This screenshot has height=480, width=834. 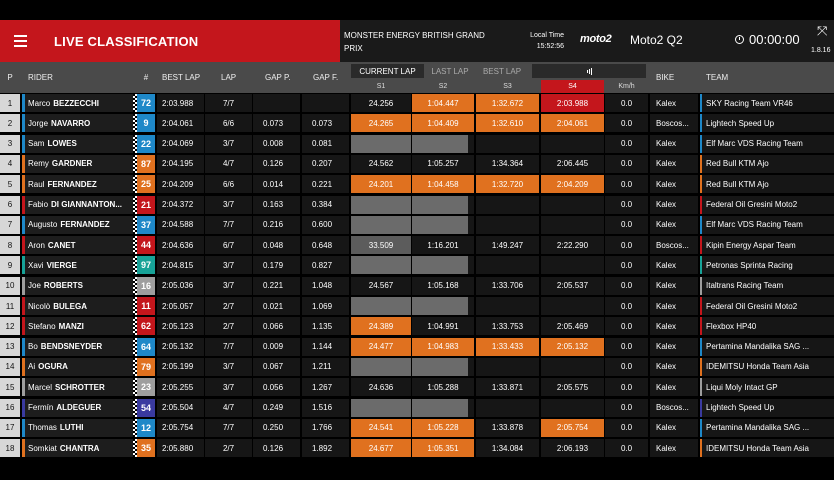 I want to click on gap-previous-cell: 0.066, so click(x=276, y=326).